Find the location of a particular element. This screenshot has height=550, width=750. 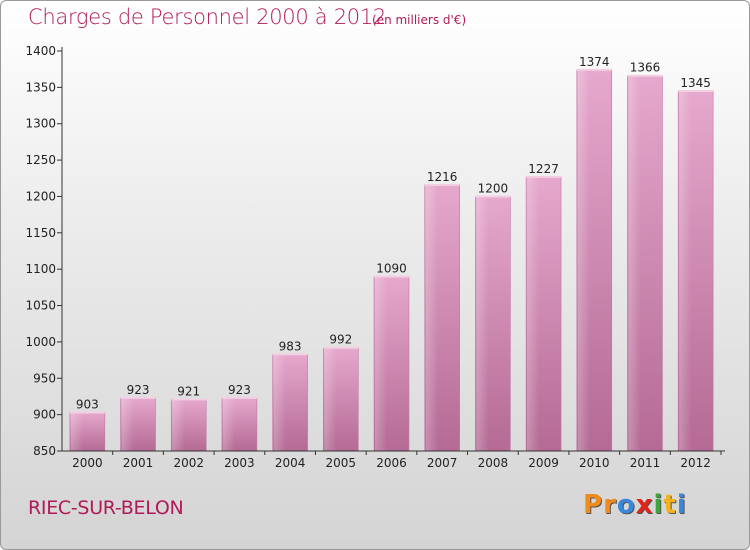

y-tick-label-950: 950 is located at coordinates (44, 378).